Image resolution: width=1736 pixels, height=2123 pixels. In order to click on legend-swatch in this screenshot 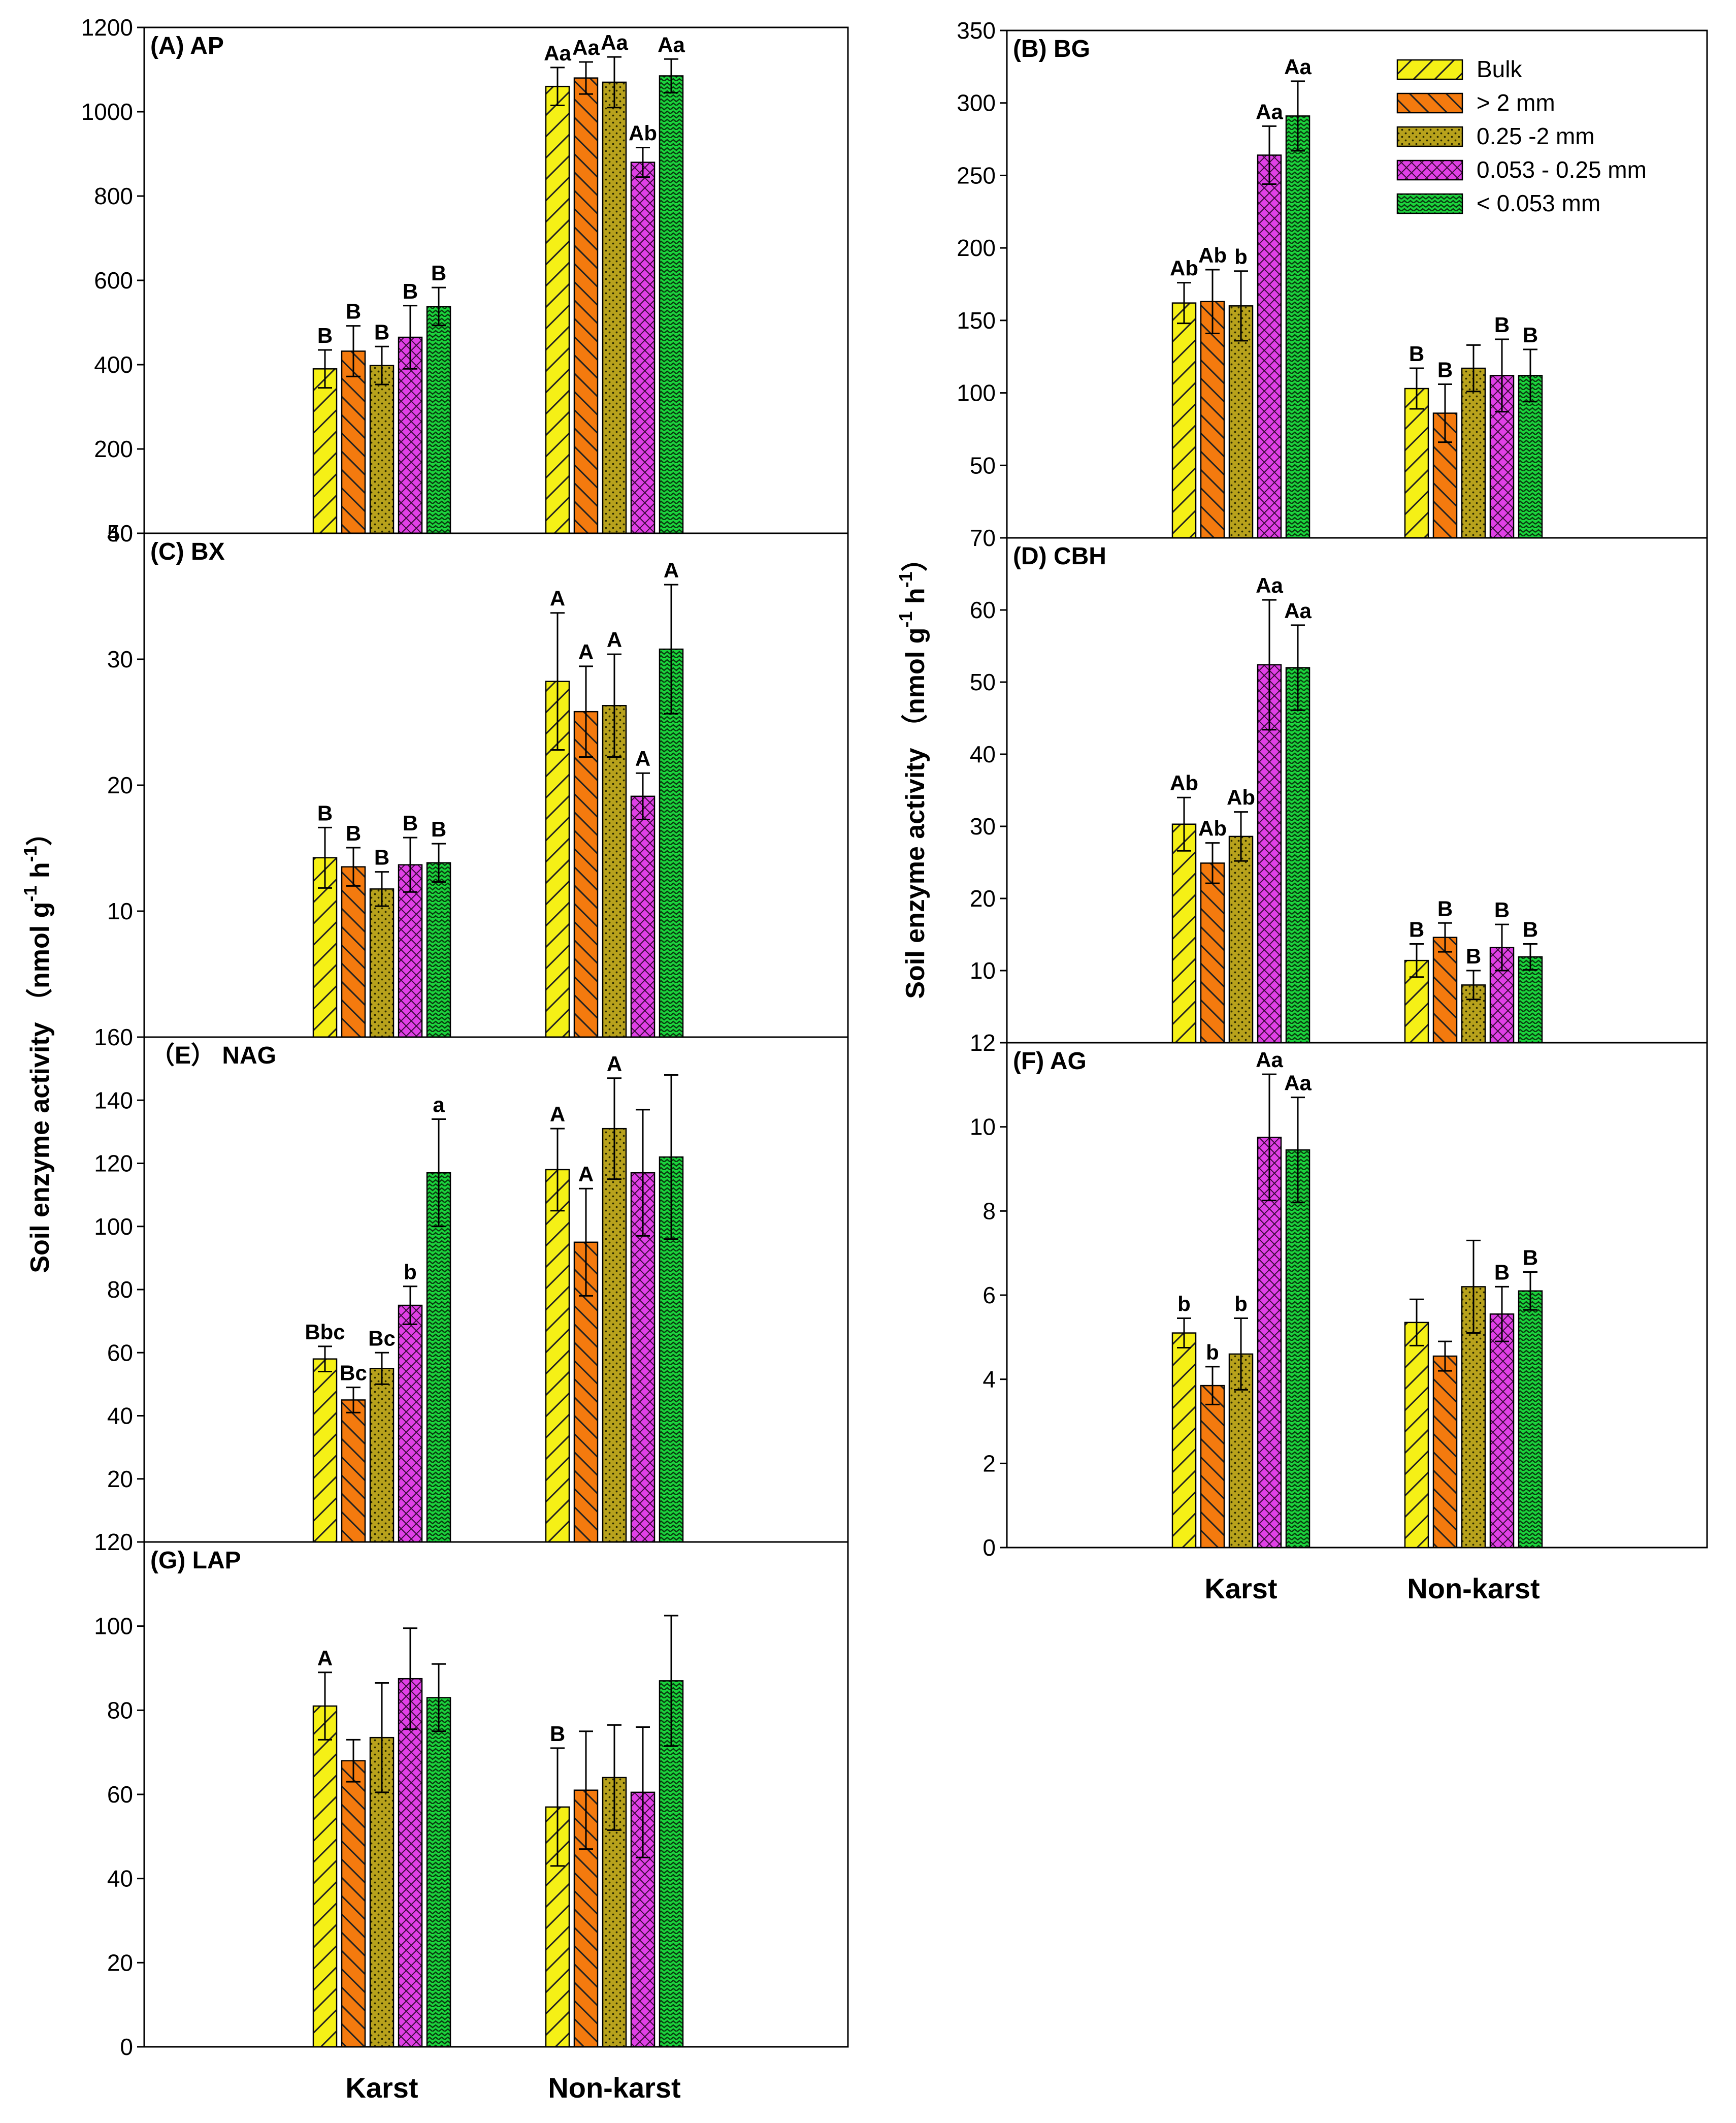, I will do `click(1429, 103)`.